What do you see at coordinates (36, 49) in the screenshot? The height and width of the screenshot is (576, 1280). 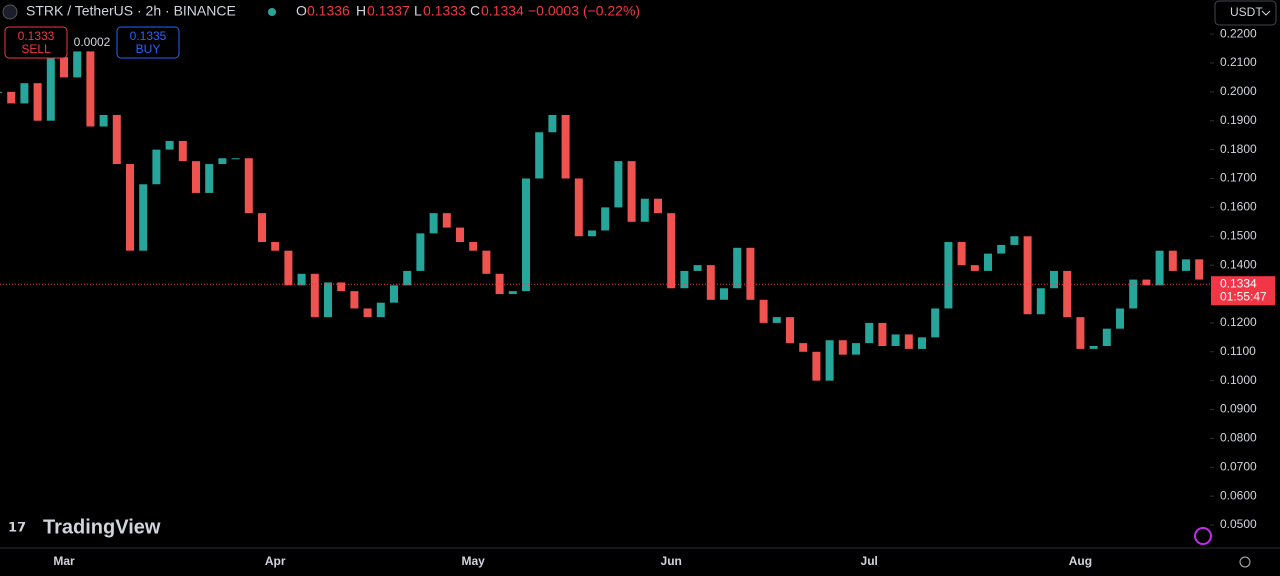 I see `sell-label: SELL` at bounding box center [36, 49].